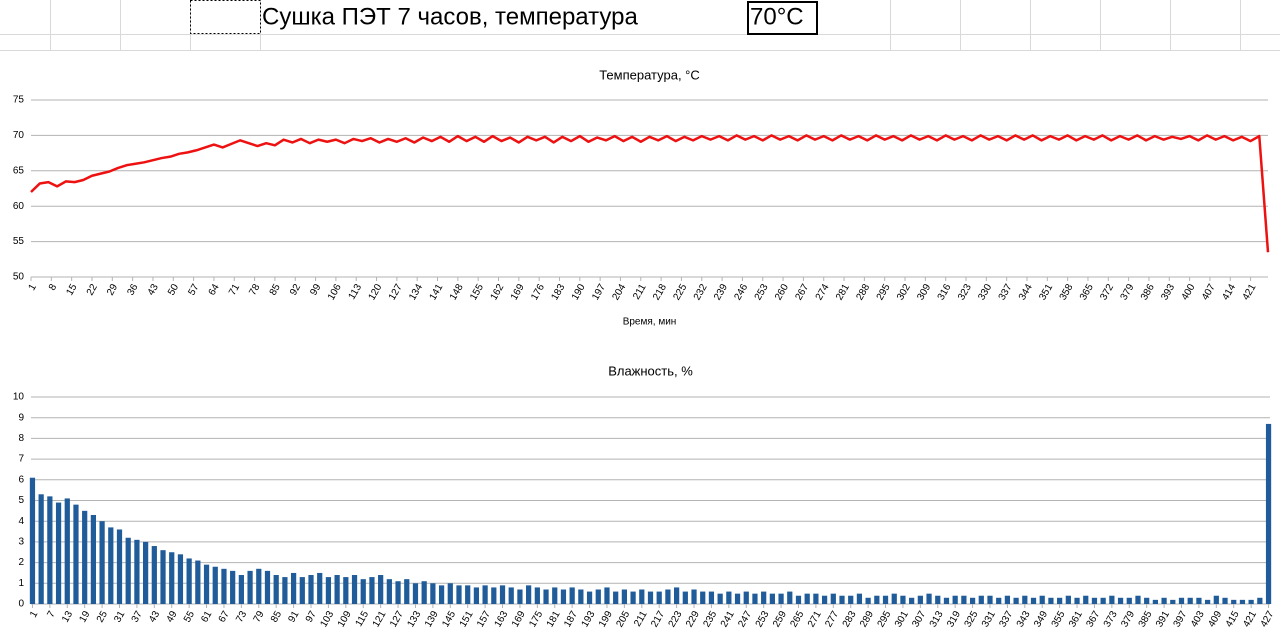 Image resolution: width=1280 pixels, height=633 pixels. Describe the element at coordinates (416, 292) in the screenshot. I see `x-tick-label: 134` at that location.